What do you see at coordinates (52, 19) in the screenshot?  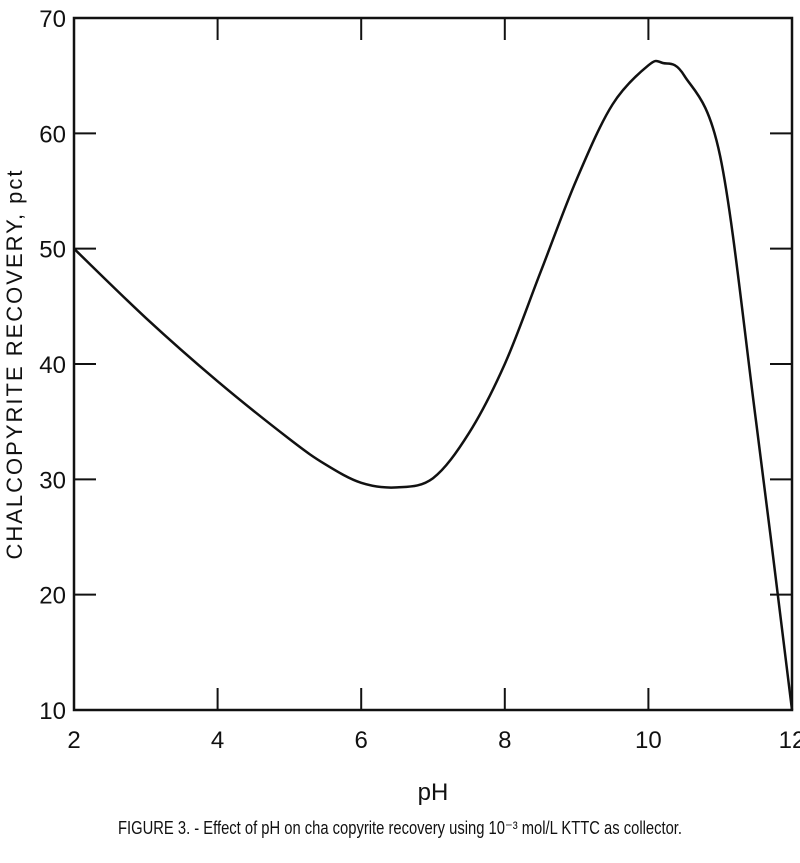 I see `y-tick-label: 70` at bounding box center [52, 19].